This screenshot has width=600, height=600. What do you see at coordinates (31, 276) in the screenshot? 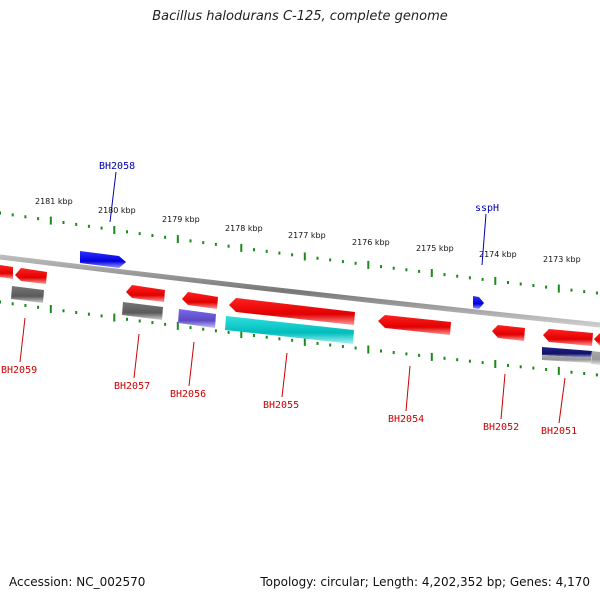
I see `gene-arrow-BH2059` at bounding box center [31, 276].